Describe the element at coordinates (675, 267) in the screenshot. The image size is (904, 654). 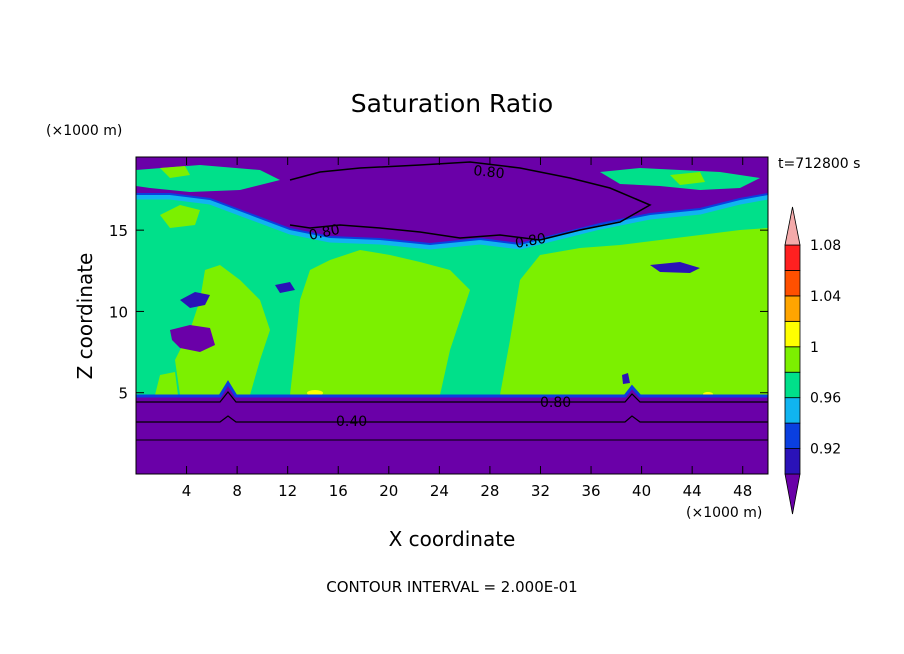
I see `field-pocket-right` at that location.